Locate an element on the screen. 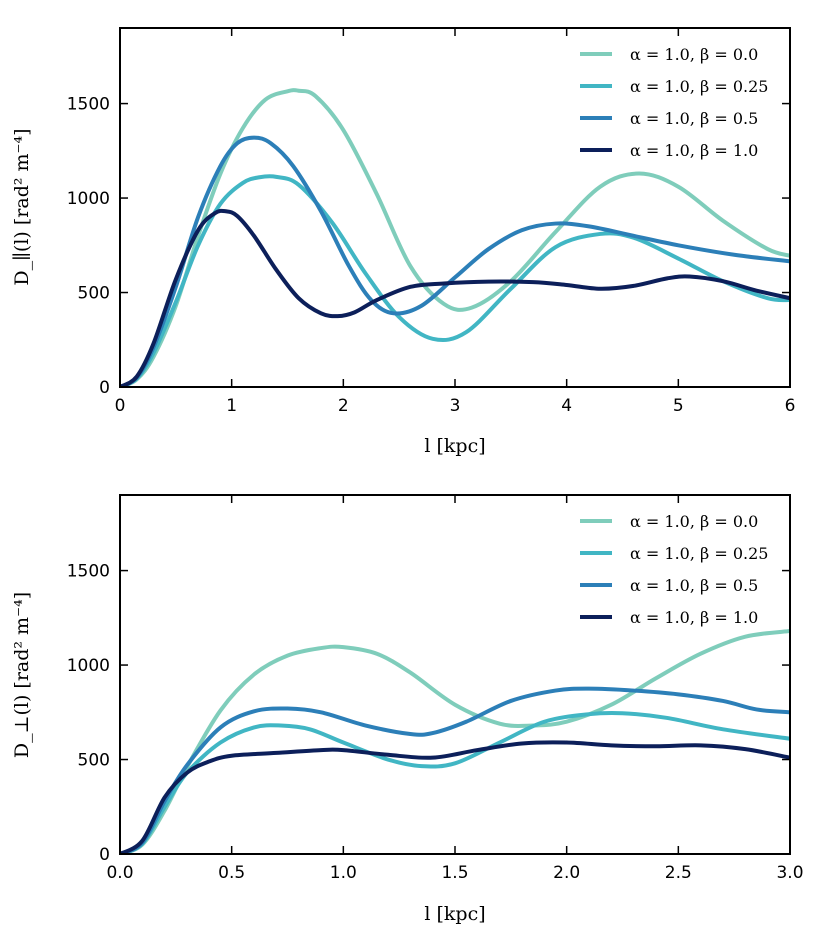 The image size is (814, 930). bottom-legend-label-1: α = 1.0, β = 0.25 is located at coordinates (699, 553).